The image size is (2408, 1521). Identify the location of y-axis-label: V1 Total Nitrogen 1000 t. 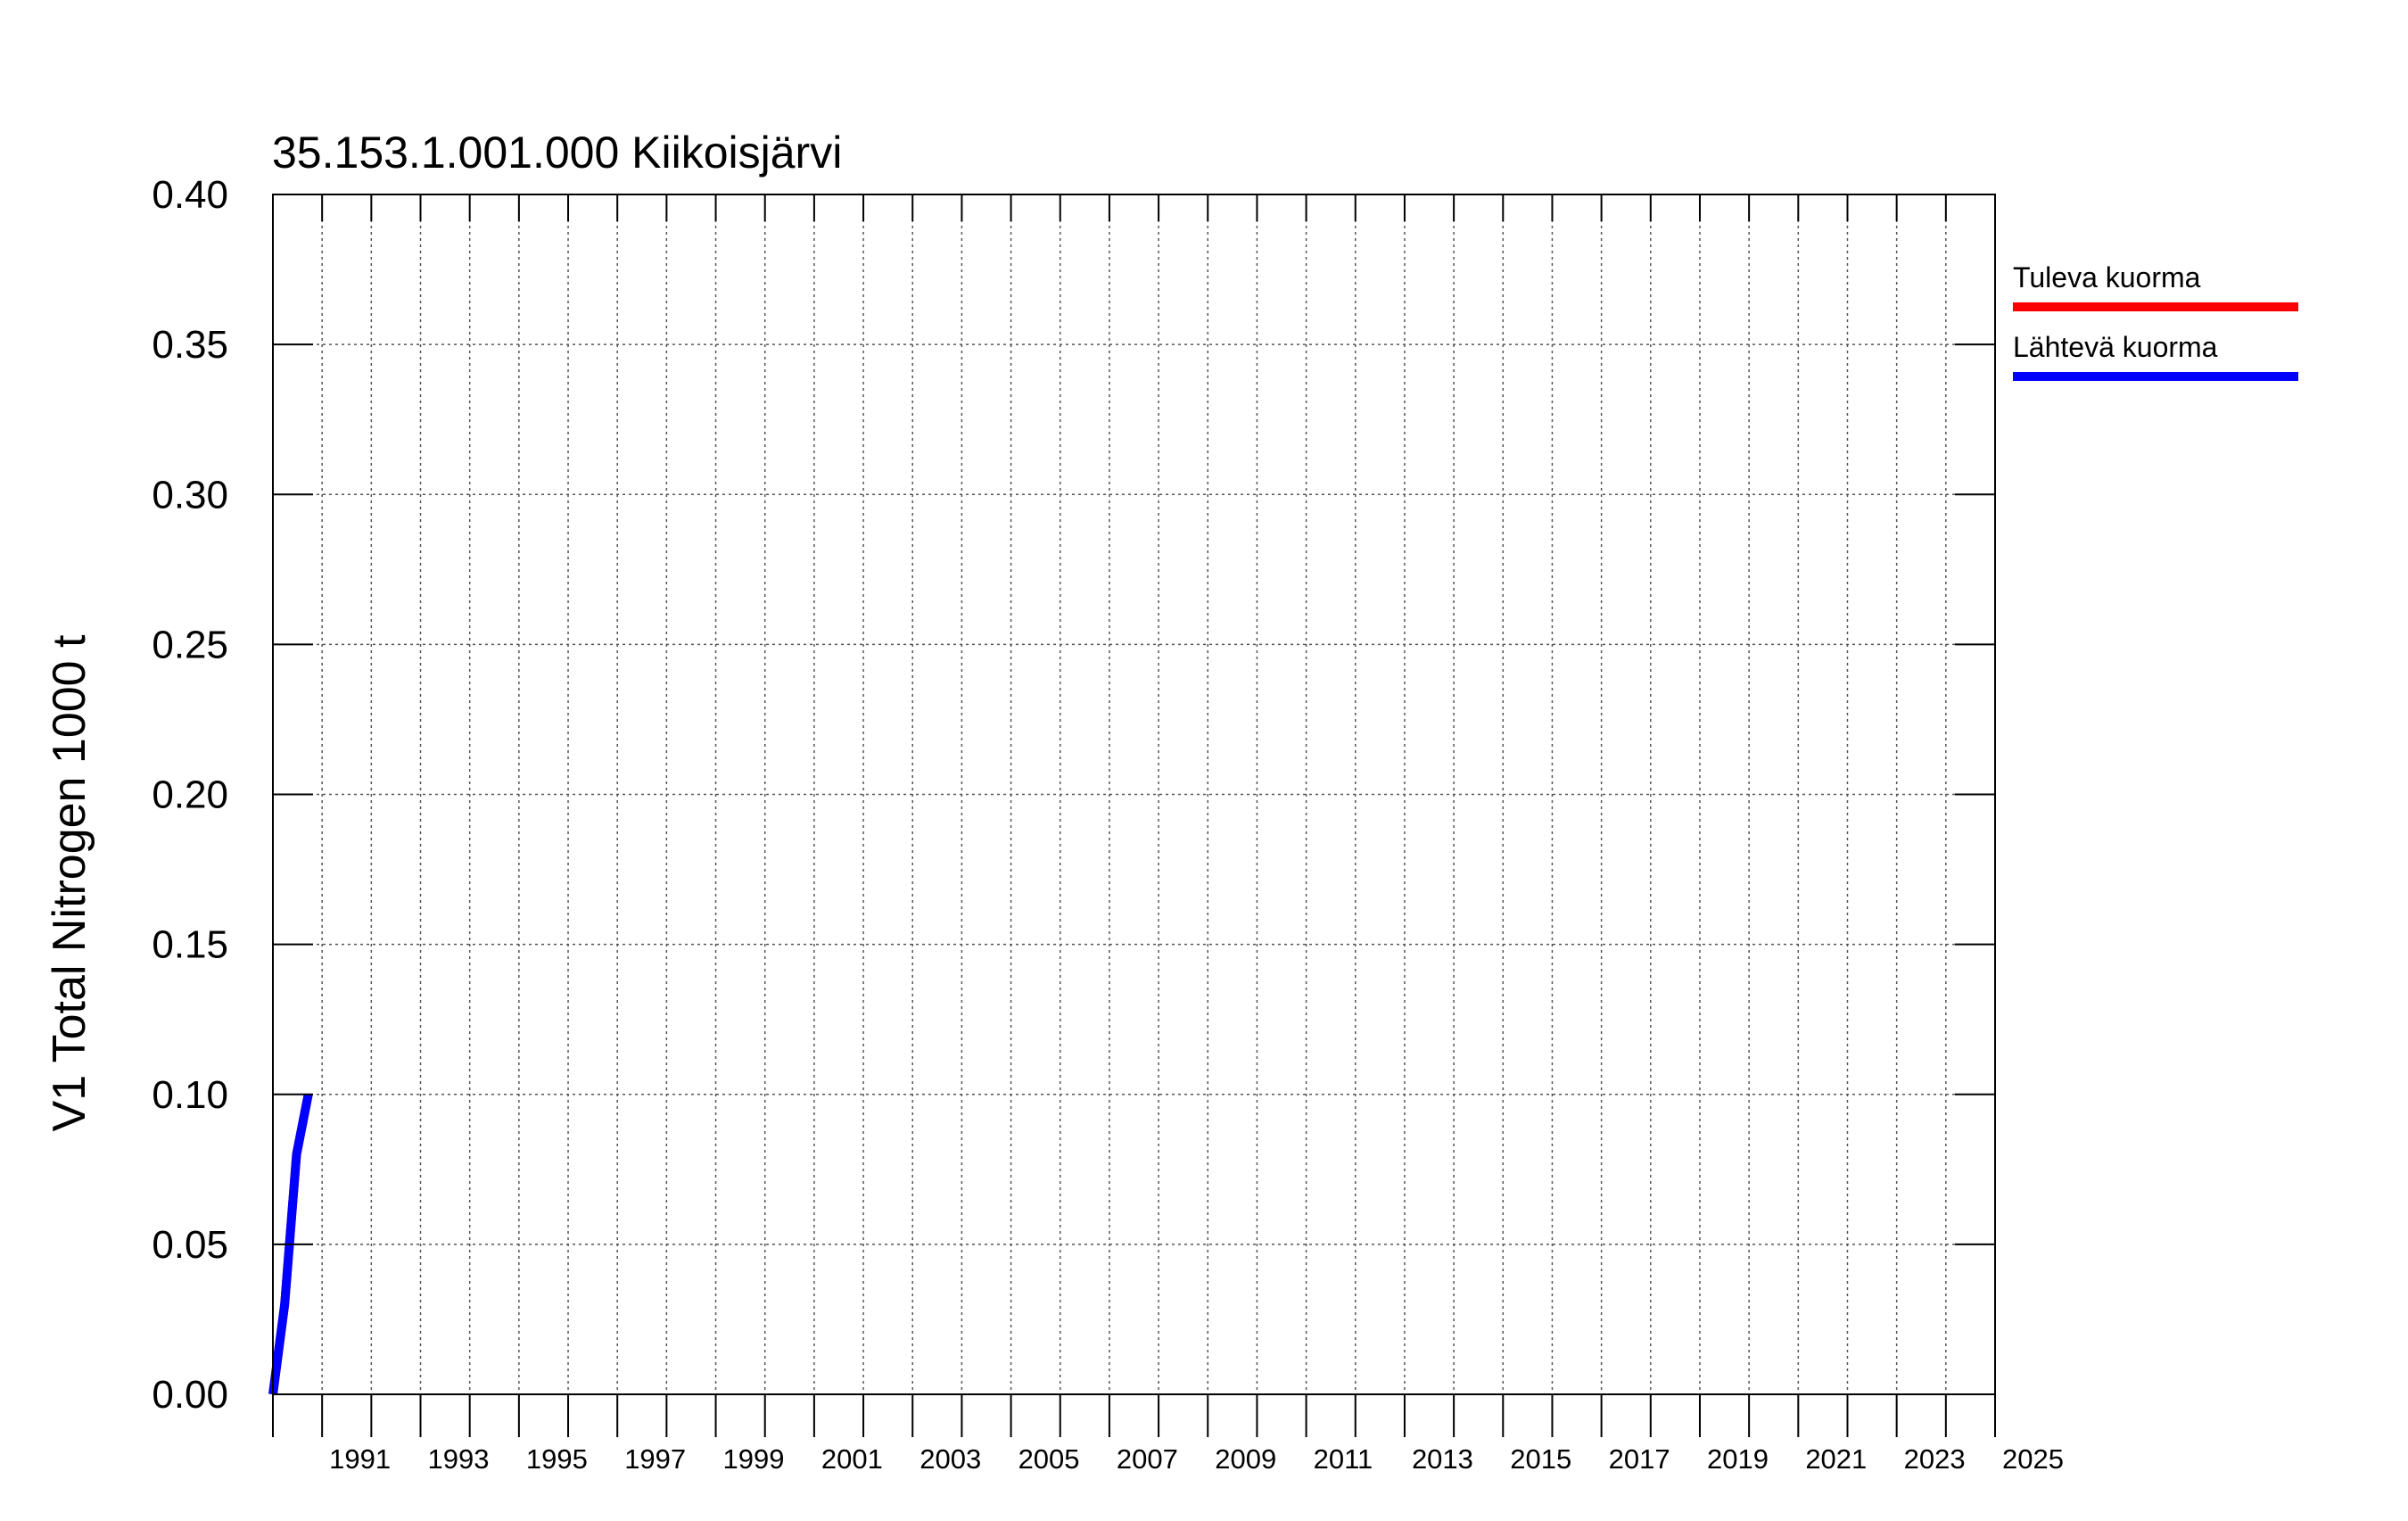
(69, 883).